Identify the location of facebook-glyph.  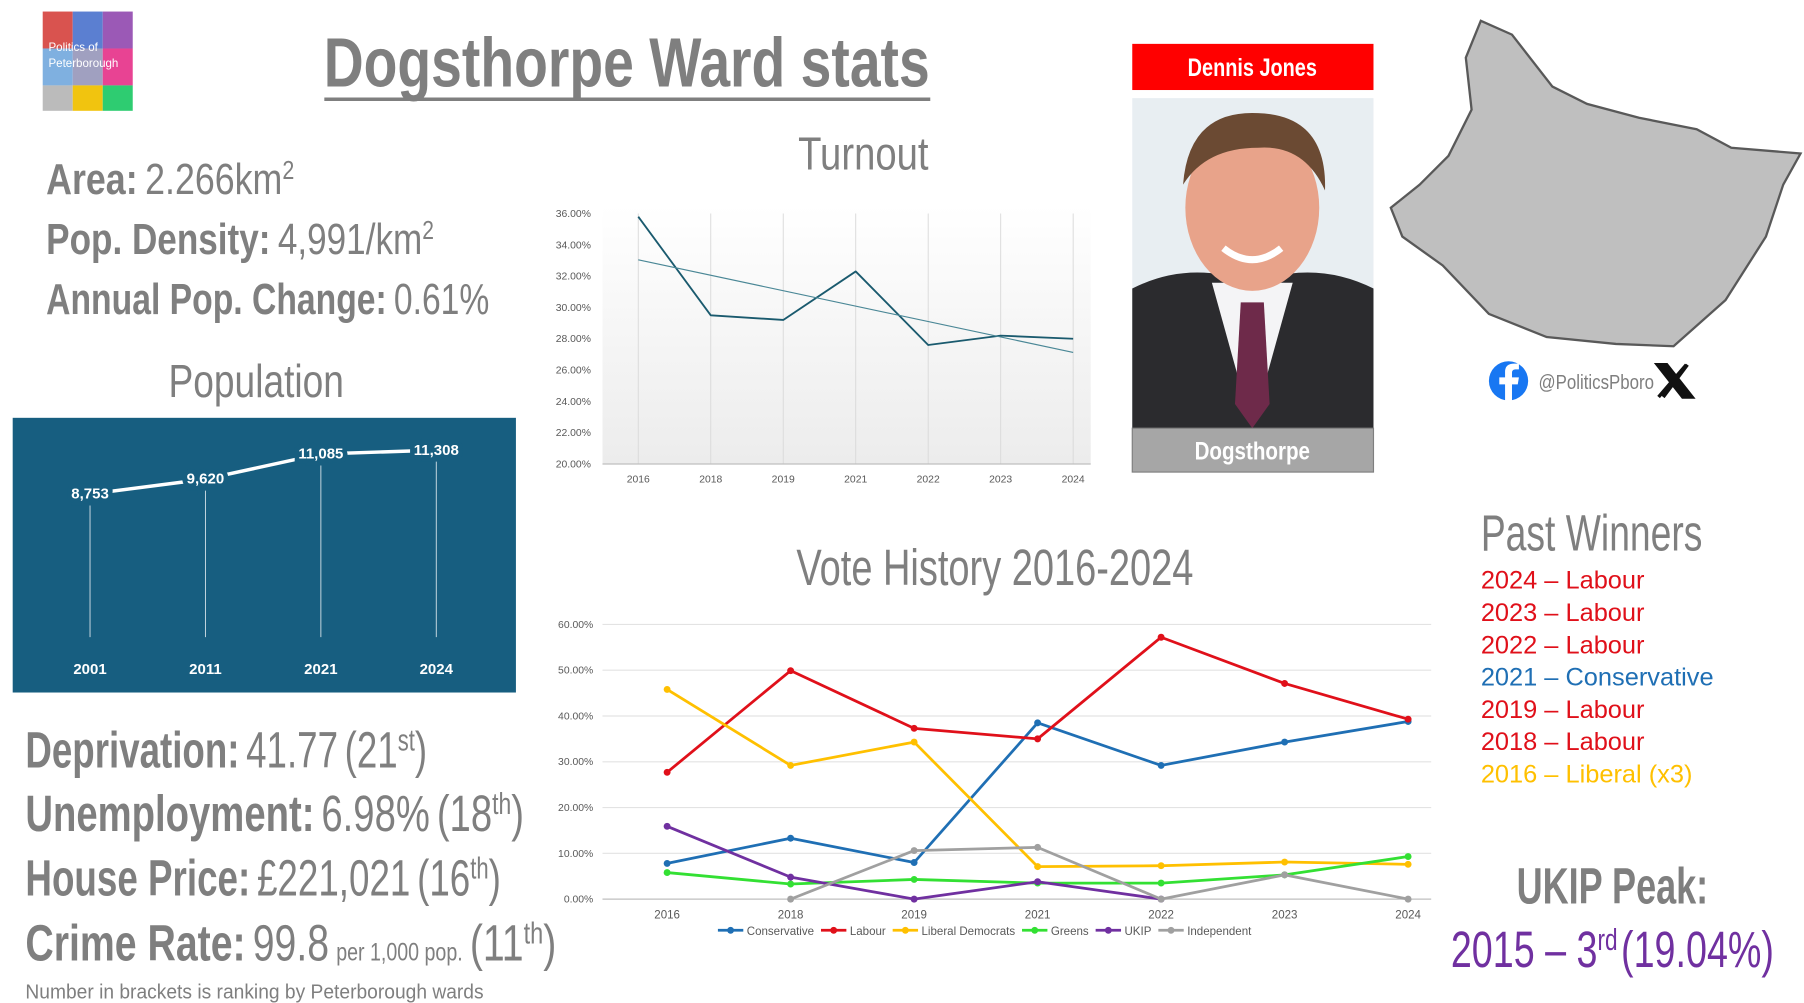
(1509, 382).